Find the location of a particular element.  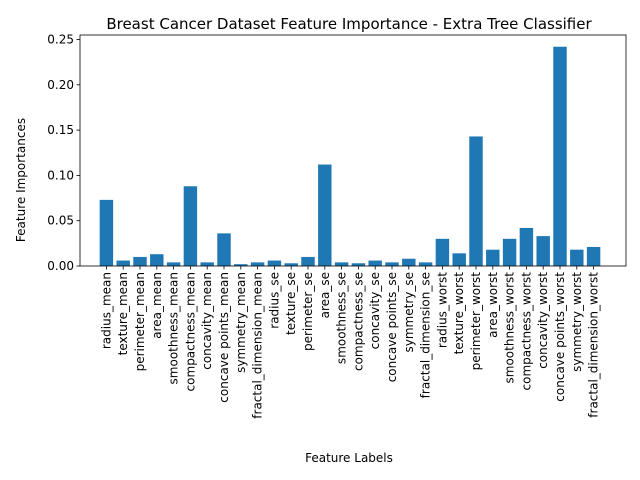

x-tick-label: texture_worst is located at coordinates (459, 313).